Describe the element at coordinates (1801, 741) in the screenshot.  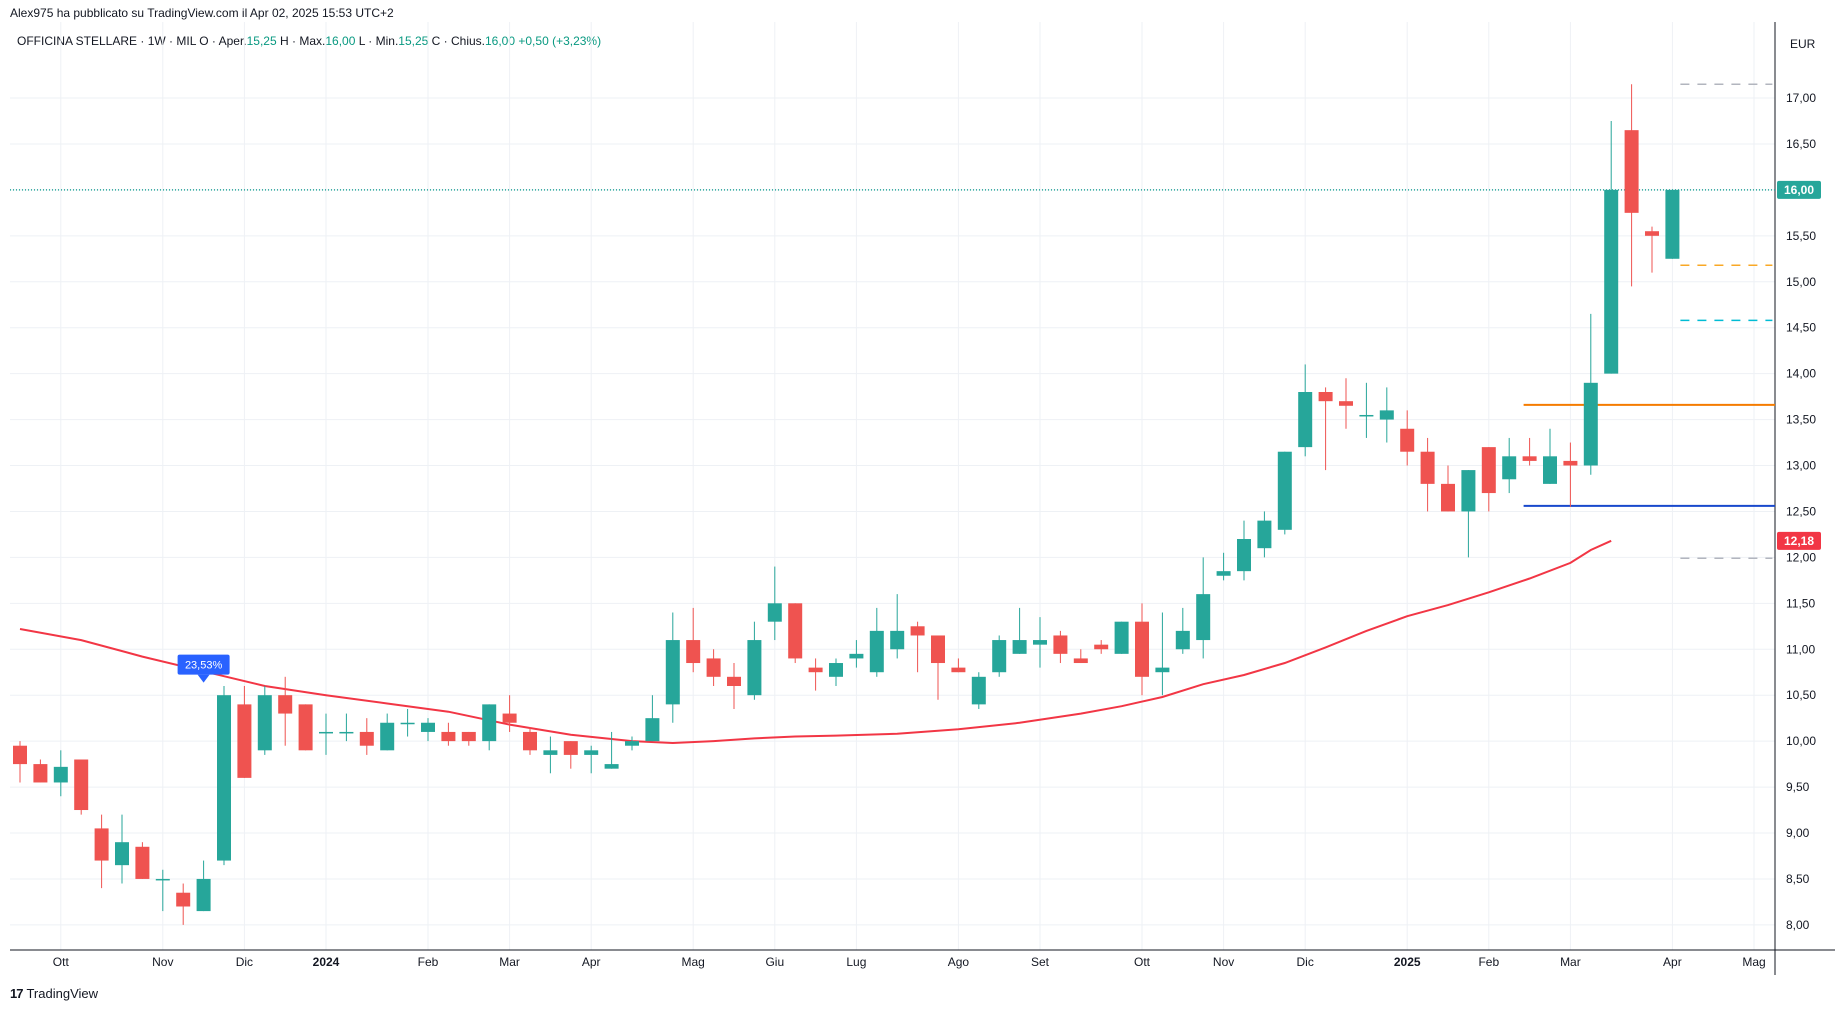
I see `price-tick-label: 10,00` at that location.